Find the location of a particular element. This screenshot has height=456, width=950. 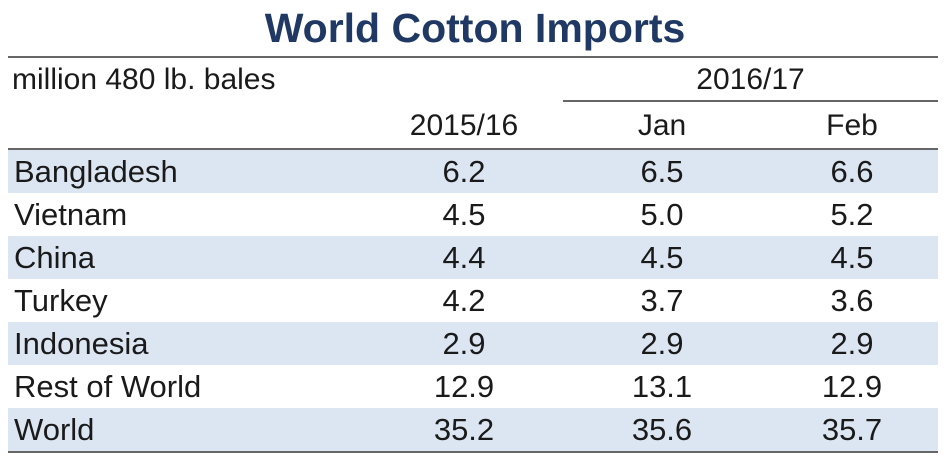

table-row: Indonesia 2.9 2.9 2.9 is located at coordinates (473, 343).